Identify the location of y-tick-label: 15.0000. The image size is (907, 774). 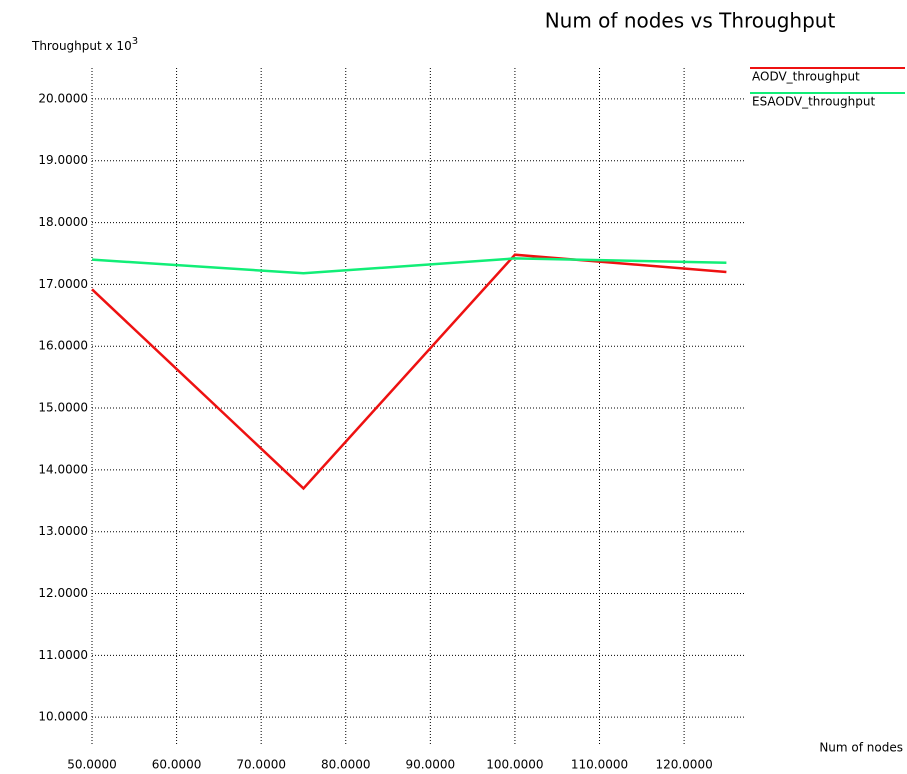
(63, 408).